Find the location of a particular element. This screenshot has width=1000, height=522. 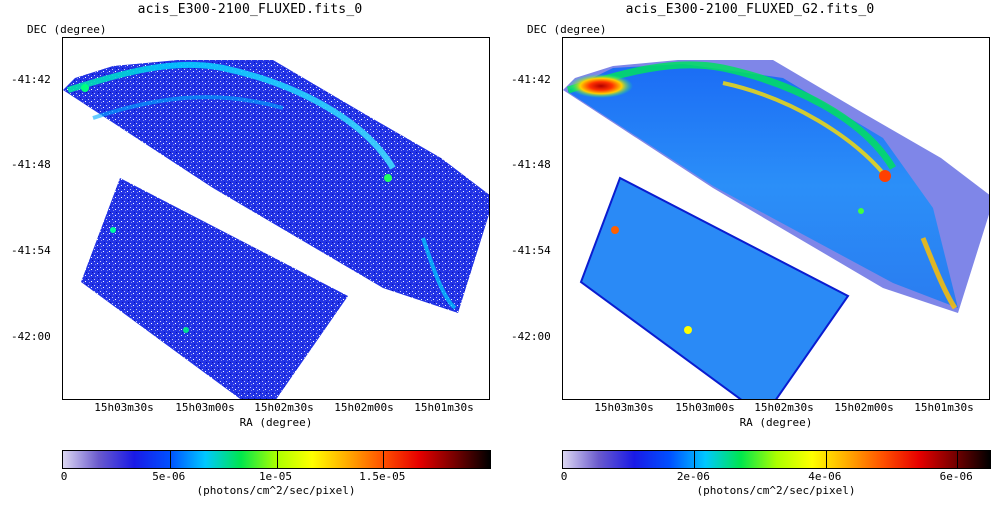

colorbar-tick-label: 1e-05 is located at coordinates (275, 476).